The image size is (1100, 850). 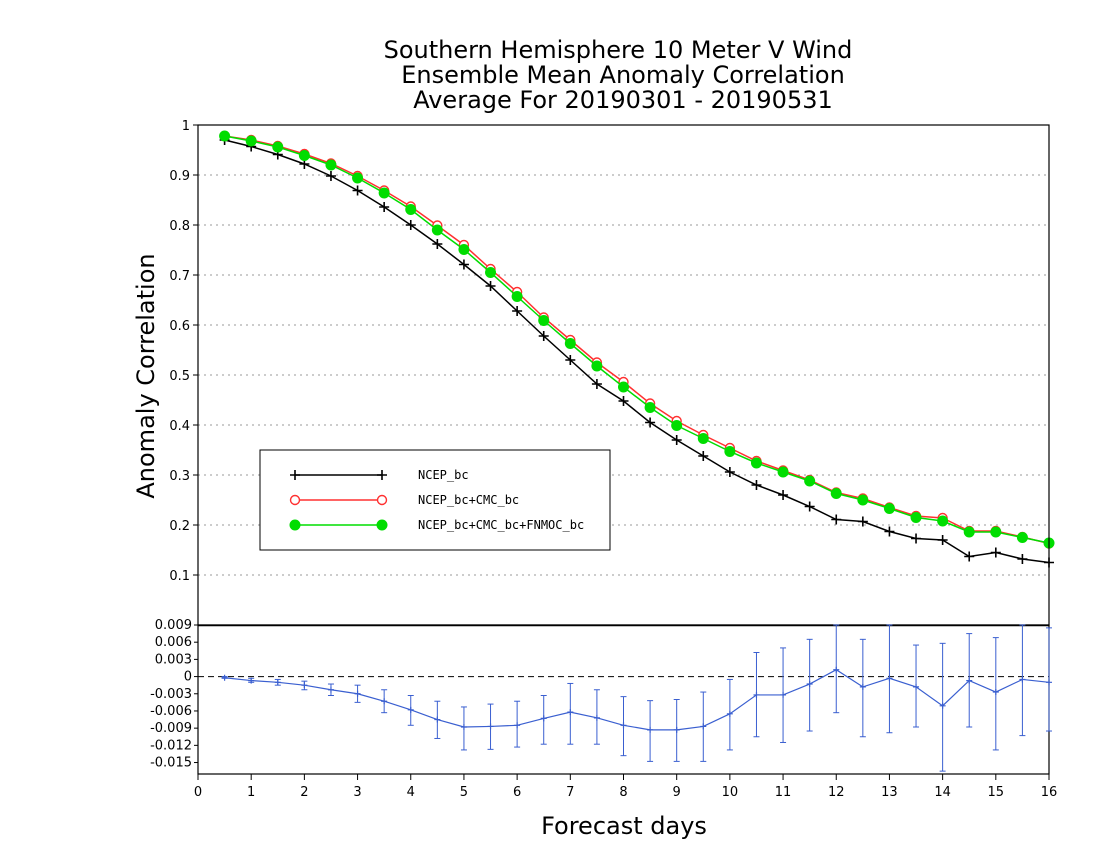 What do you see at coordinates (1049, 792) in the screenshot?
I see `x-tick-label: 16` at bounding box center [1049, 792].